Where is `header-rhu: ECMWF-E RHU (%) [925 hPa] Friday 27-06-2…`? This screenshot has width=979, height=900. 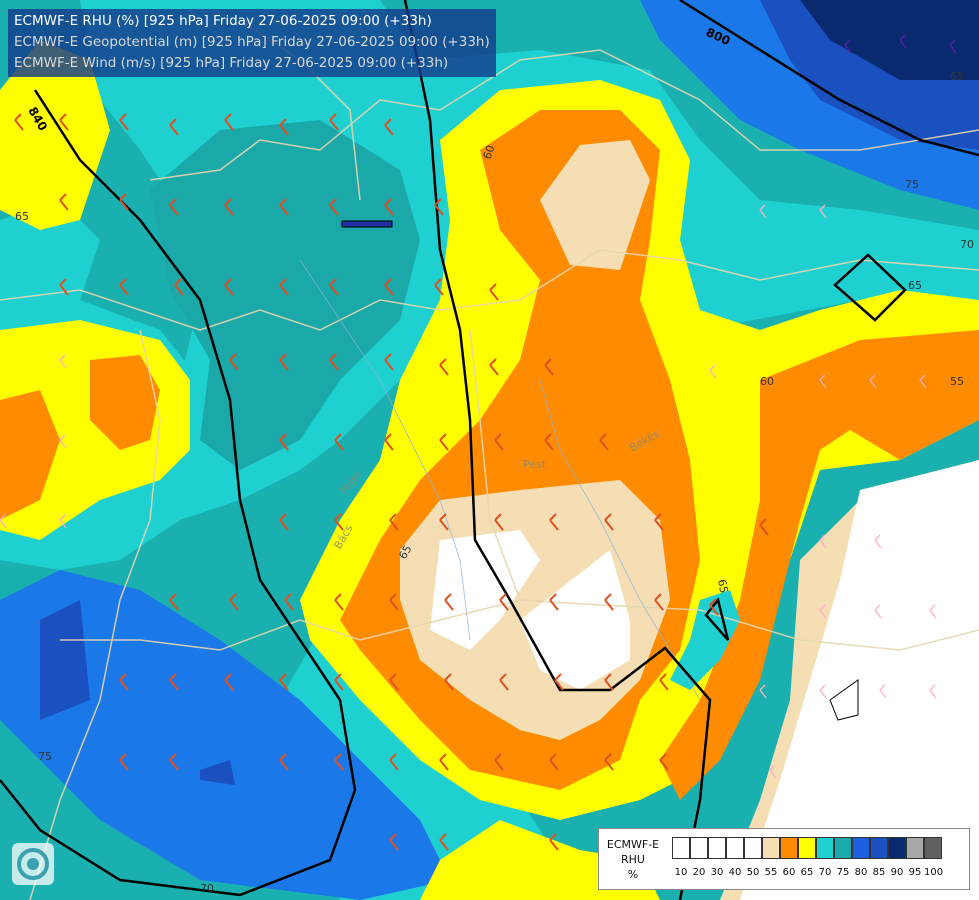
header-rhu: ECMWF-E RHU (%) [925 hPa] Friday 27-06-2… is located at coordinates (223, 21).